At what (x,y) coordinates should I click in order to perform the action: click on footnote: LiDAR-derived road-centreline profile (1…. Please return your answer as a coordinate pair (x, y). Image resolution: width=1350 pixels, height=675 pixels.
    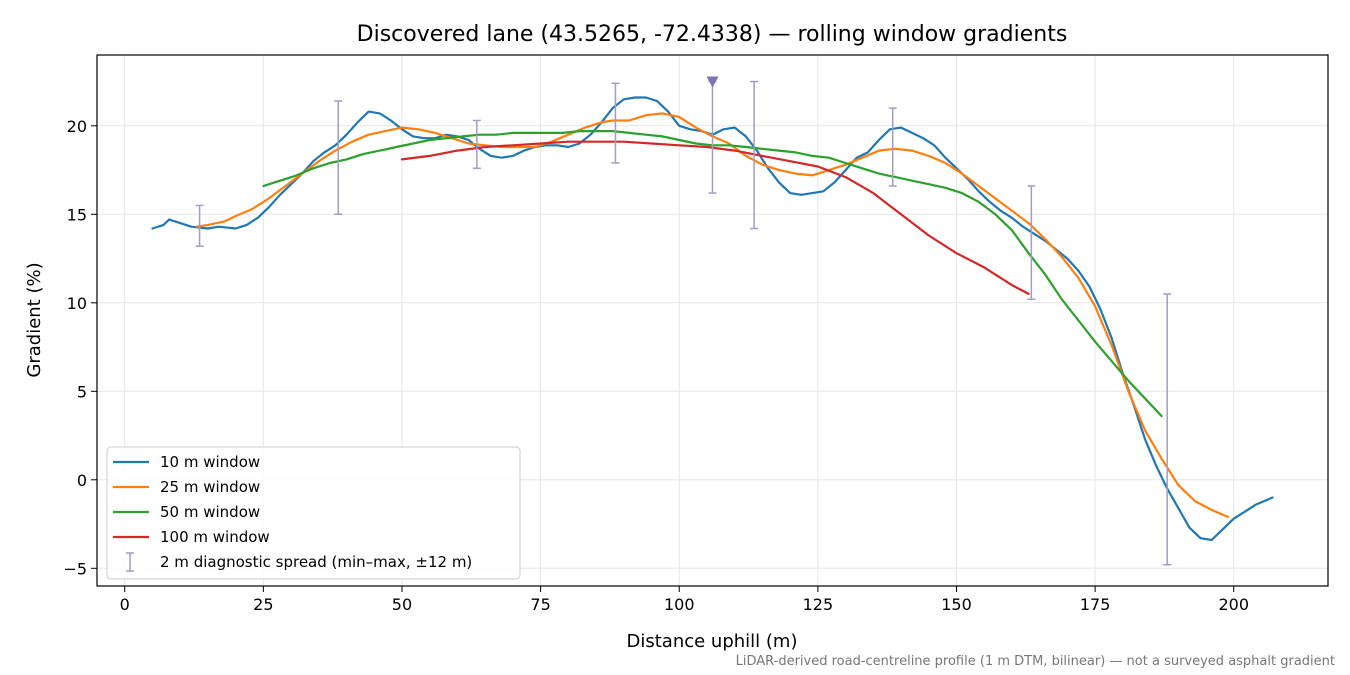
    Looking at the image, I should click on (1035, 661).